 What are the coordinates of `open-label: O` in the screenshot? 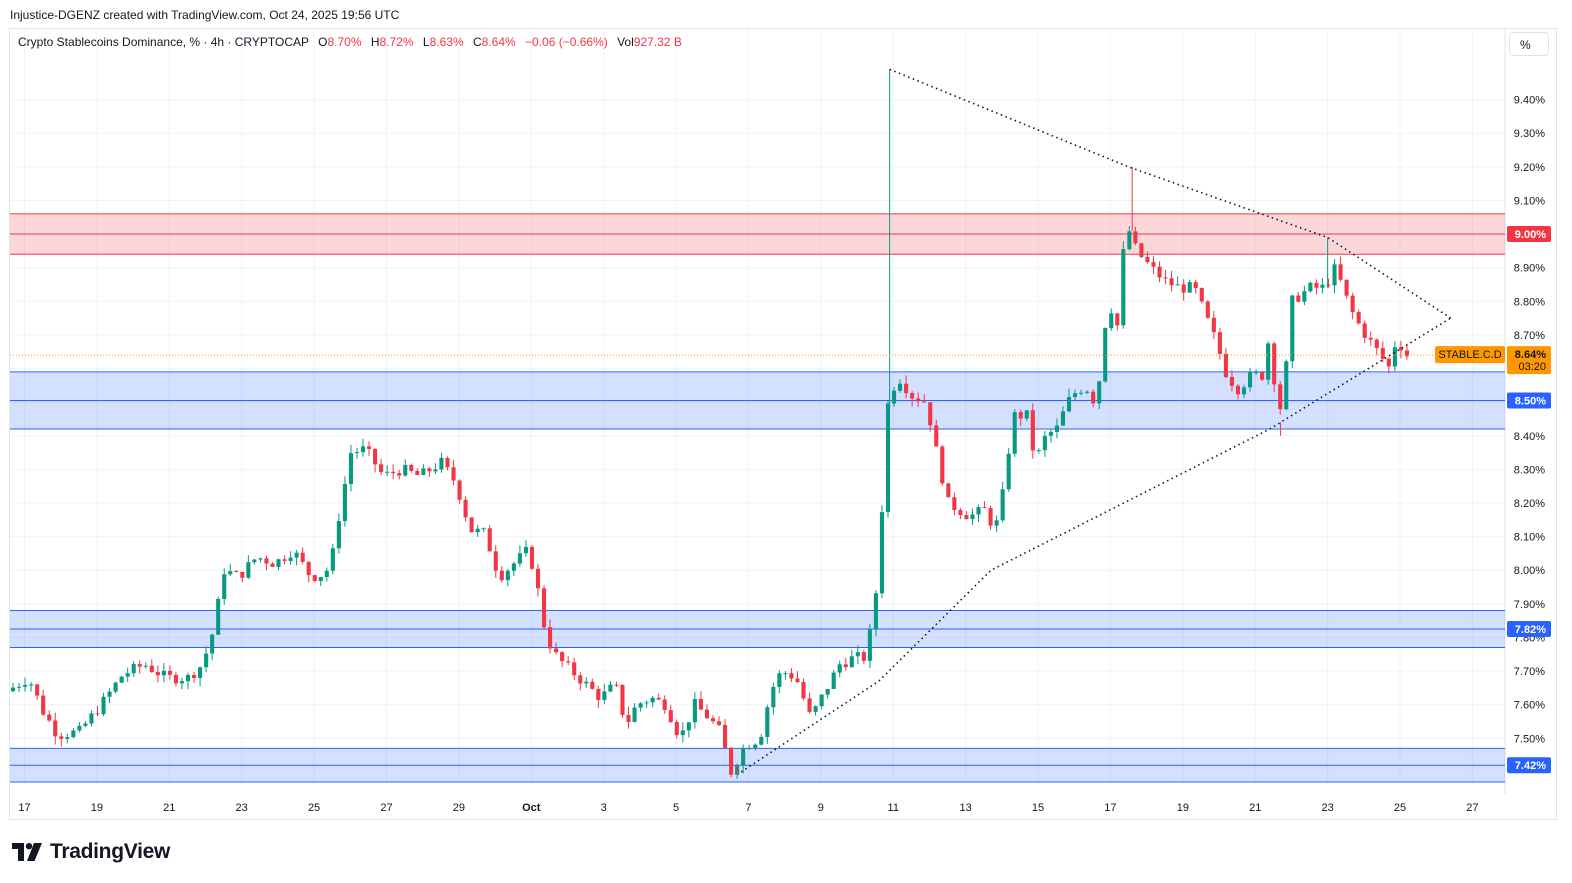 It's located at (323, 42).